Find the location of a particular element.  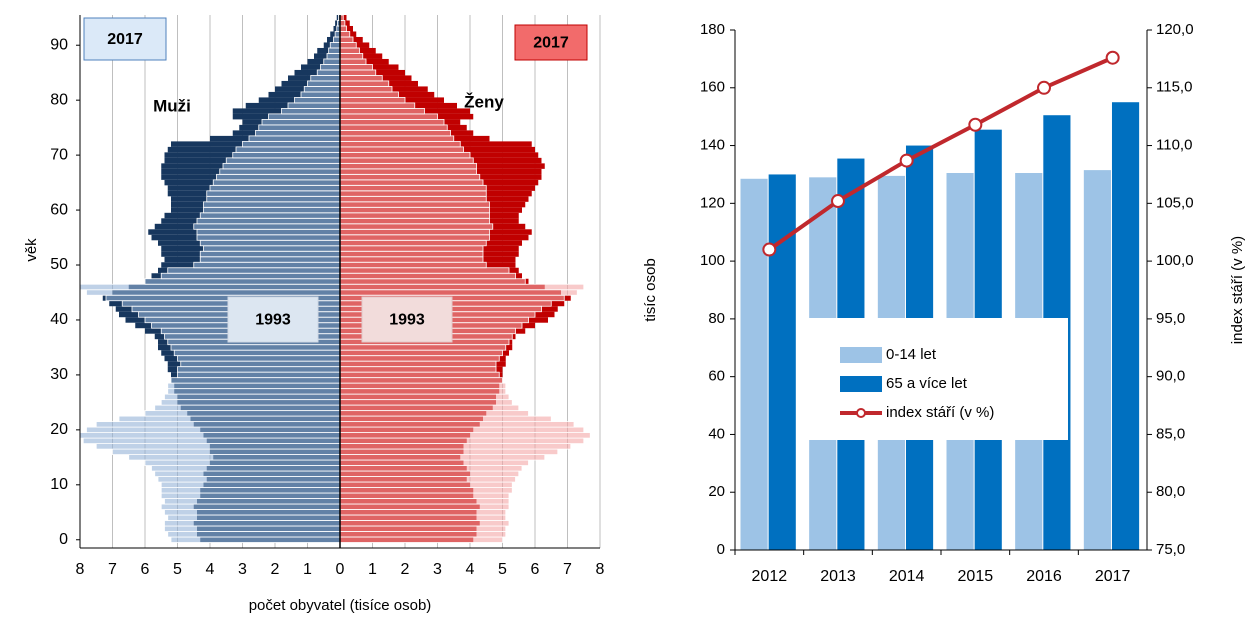

legend-label: index stáří (v %) is located at coordinates (940, 412).